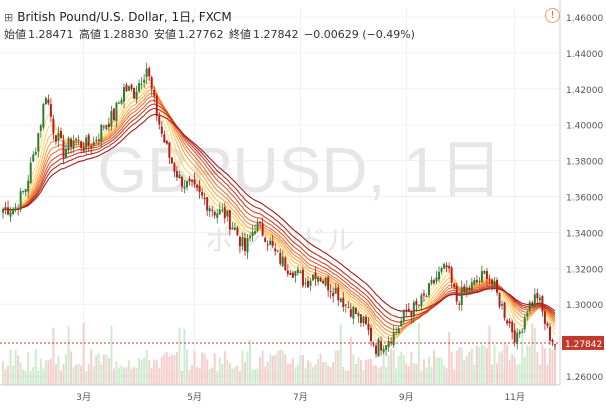 The height and width of the screenshot is (411, 606). What do you see at coordinates (552, 15) in the screenshot?
I see `alert-icon: !` at bounding box center [552, 15].